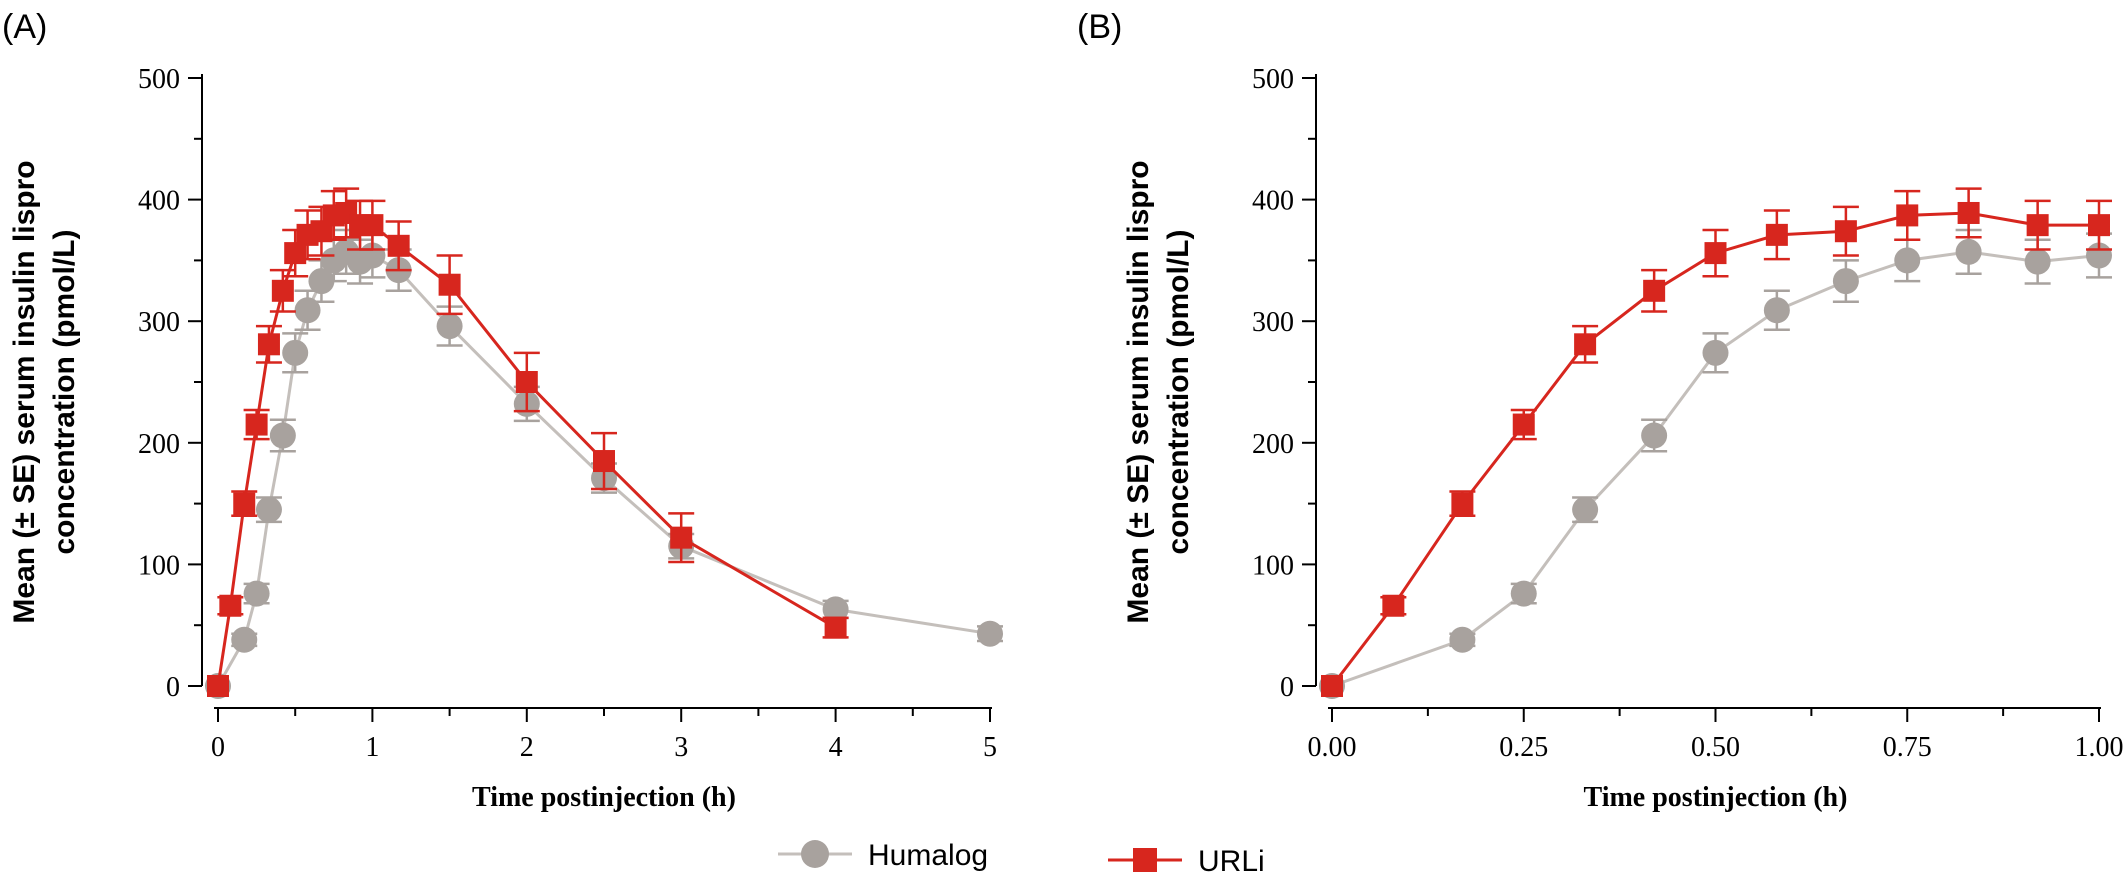  What do you see at coordinates (928, 855) in the screenshot?
I see `legend-humalog-label: Humalog` at bounding box center [928, 855].